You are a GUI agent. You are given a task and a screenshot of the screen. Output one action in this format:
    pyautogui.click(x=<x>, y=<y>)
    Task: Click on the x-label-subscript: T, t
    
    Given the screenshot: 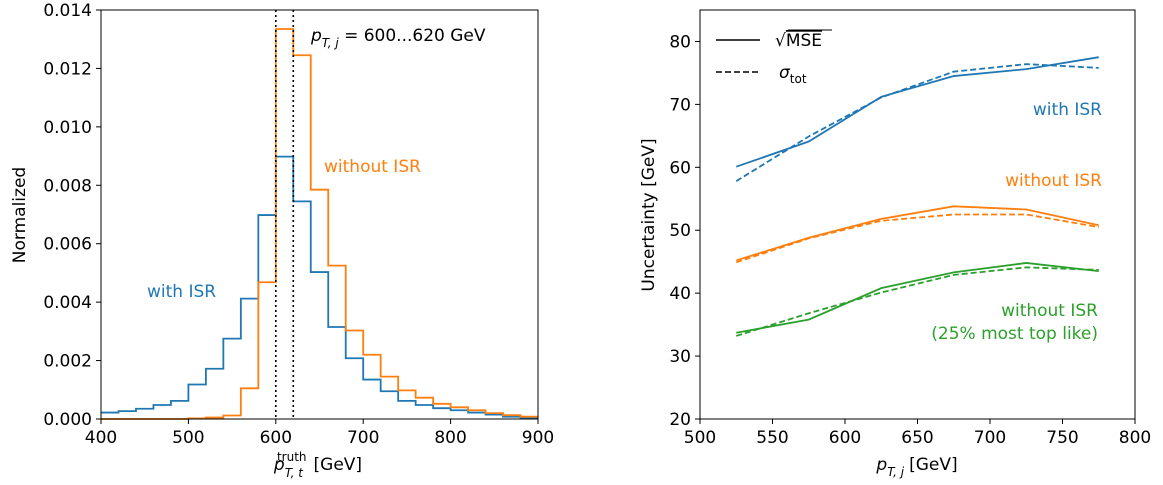 What is the action you would take?
    pyautogui.click(x=295, y=473)
    